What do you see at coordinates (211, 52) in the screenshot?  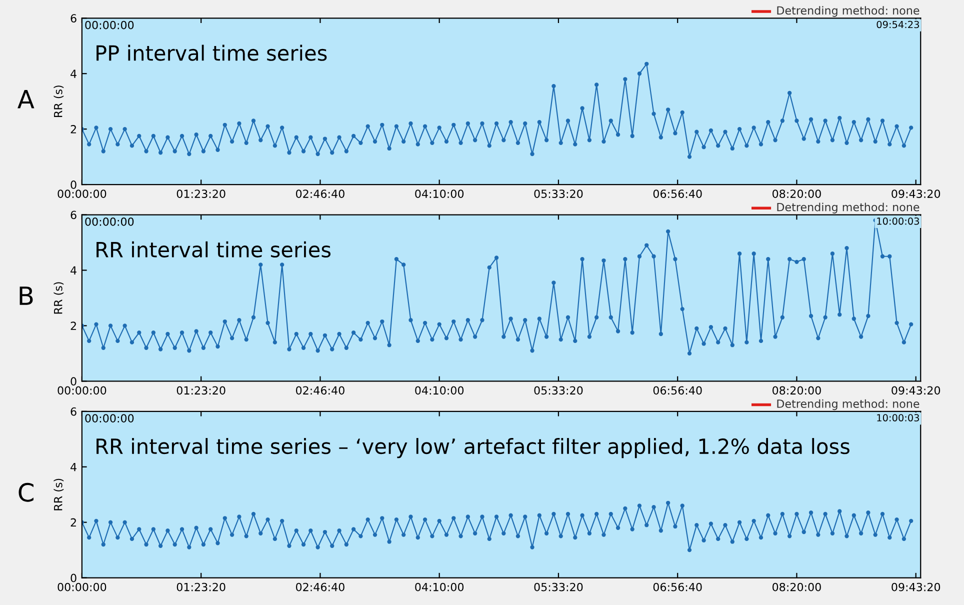 I see `text: PP interval time series` at bounding box center [211, 52].